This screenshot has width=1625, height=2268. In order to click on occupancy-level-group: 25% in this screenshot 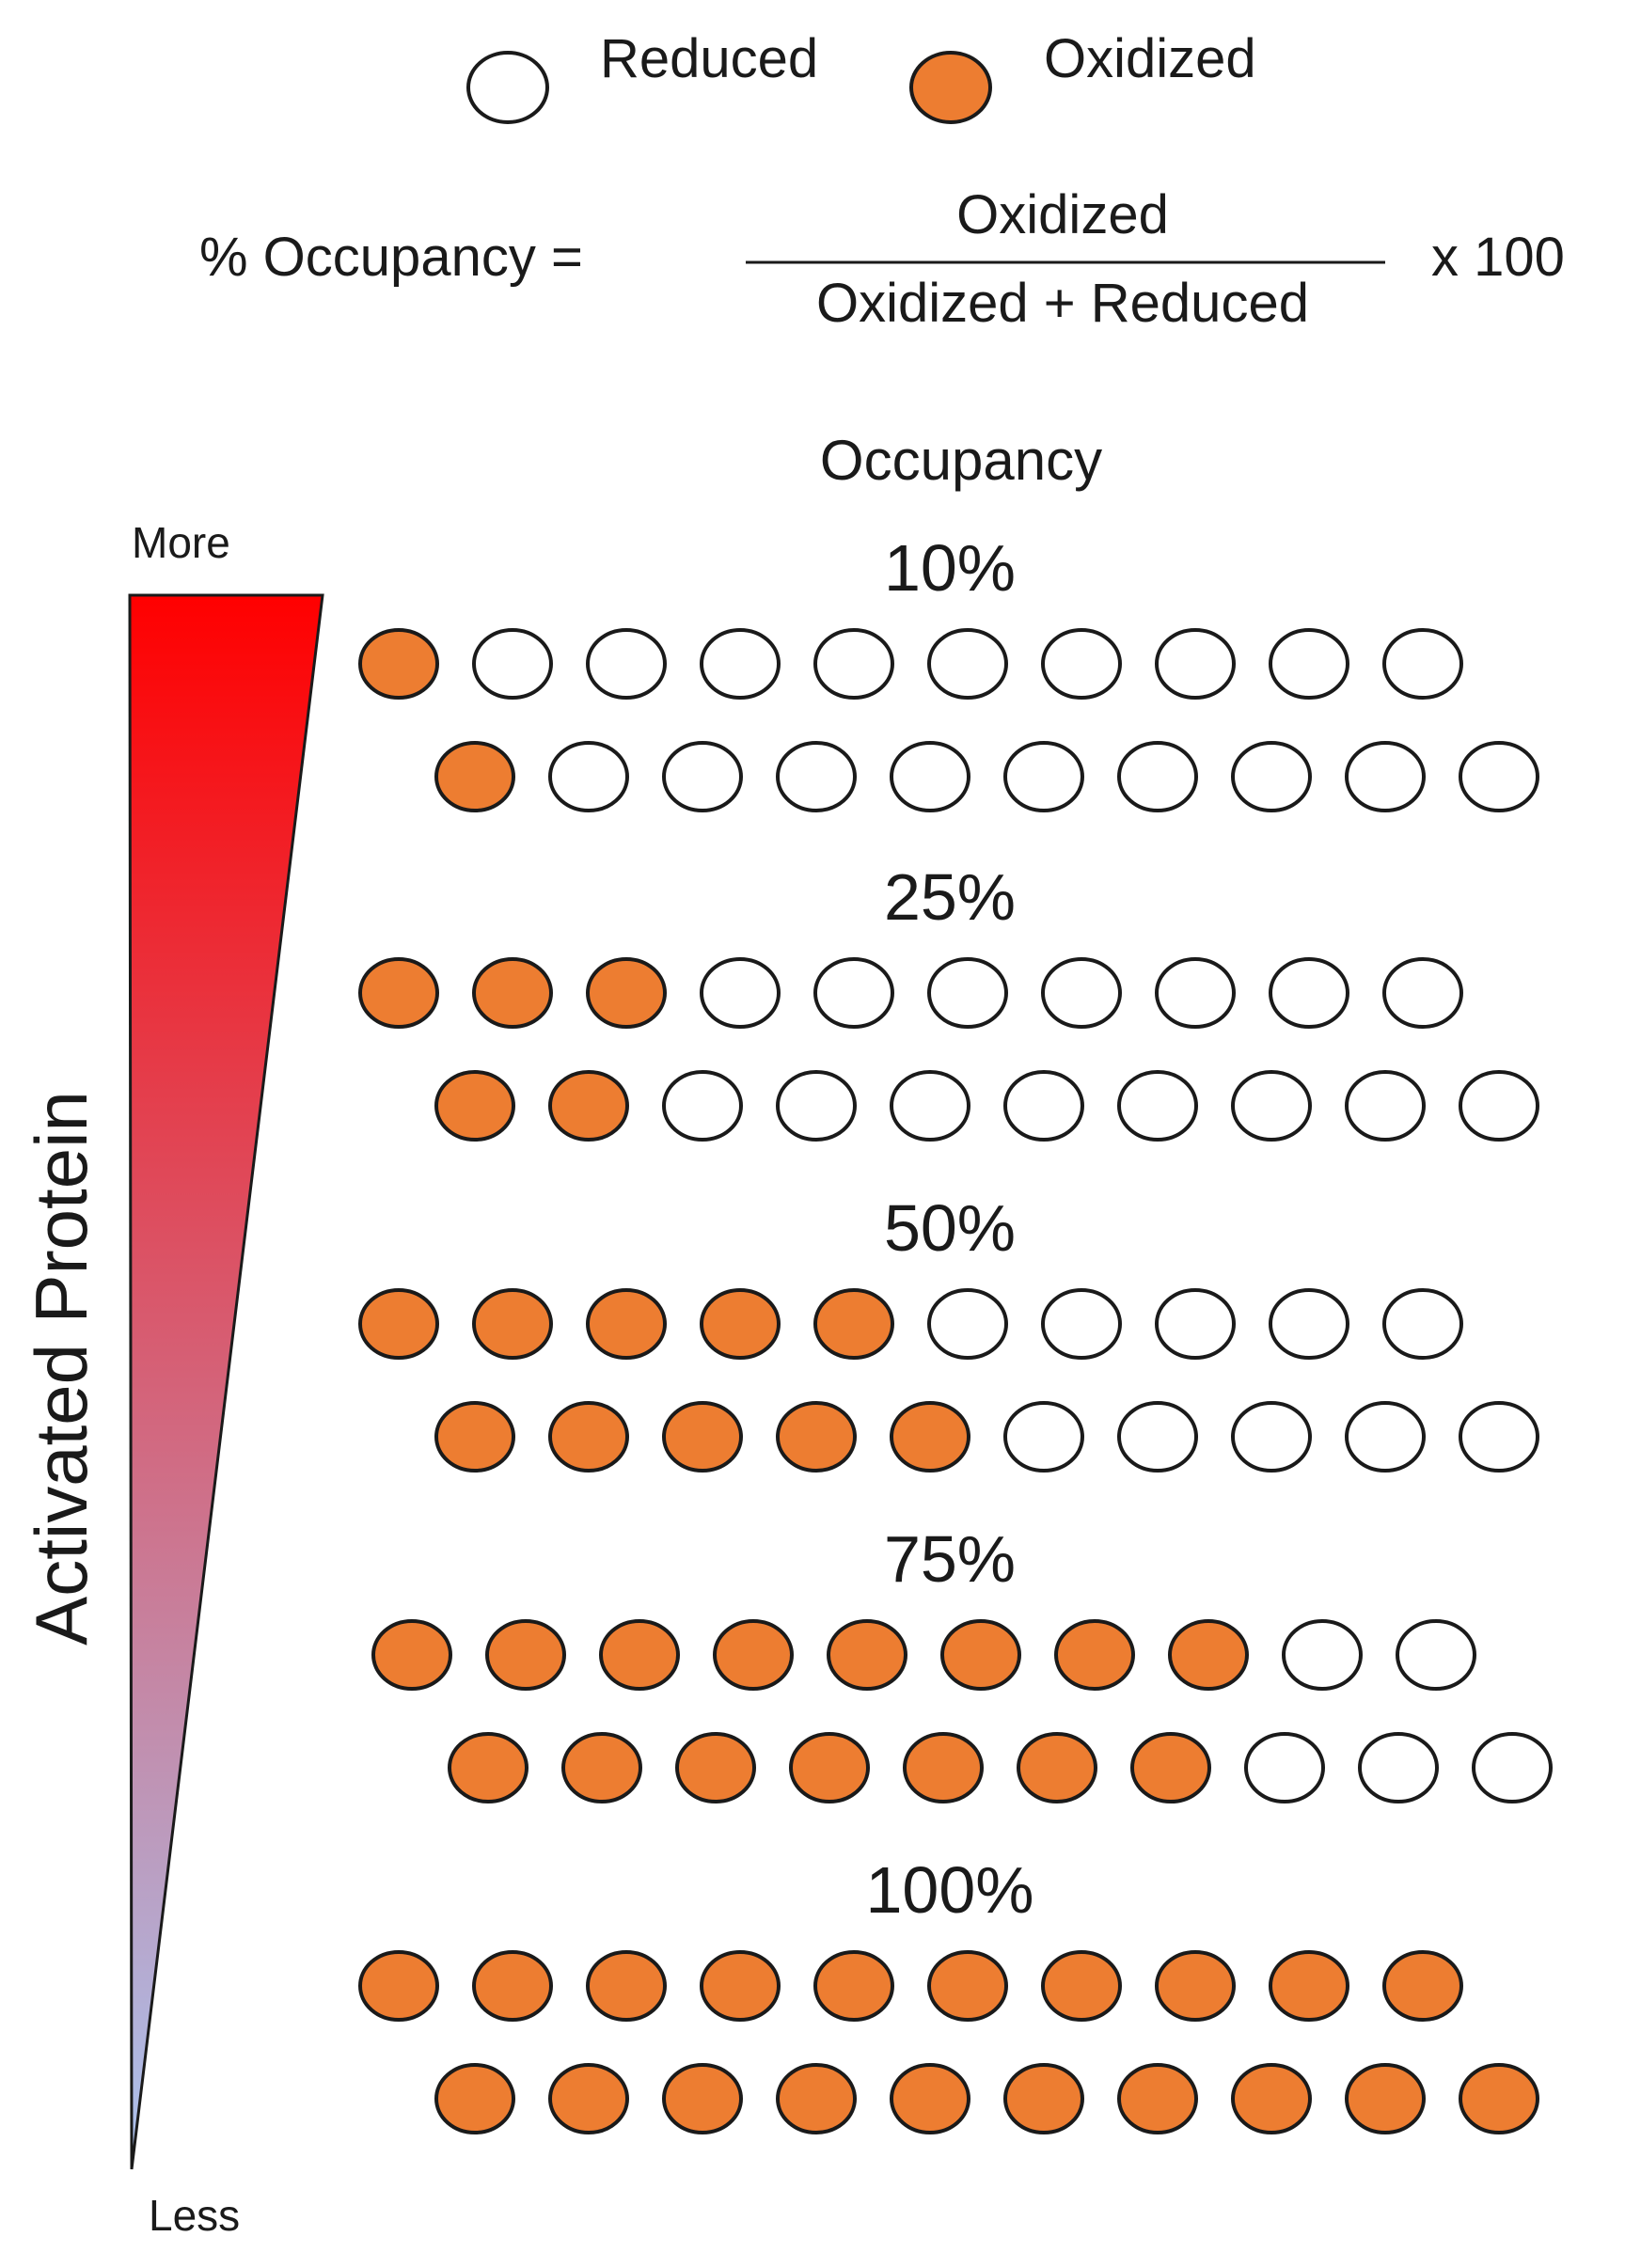, I will do `click(948, 1001)`.